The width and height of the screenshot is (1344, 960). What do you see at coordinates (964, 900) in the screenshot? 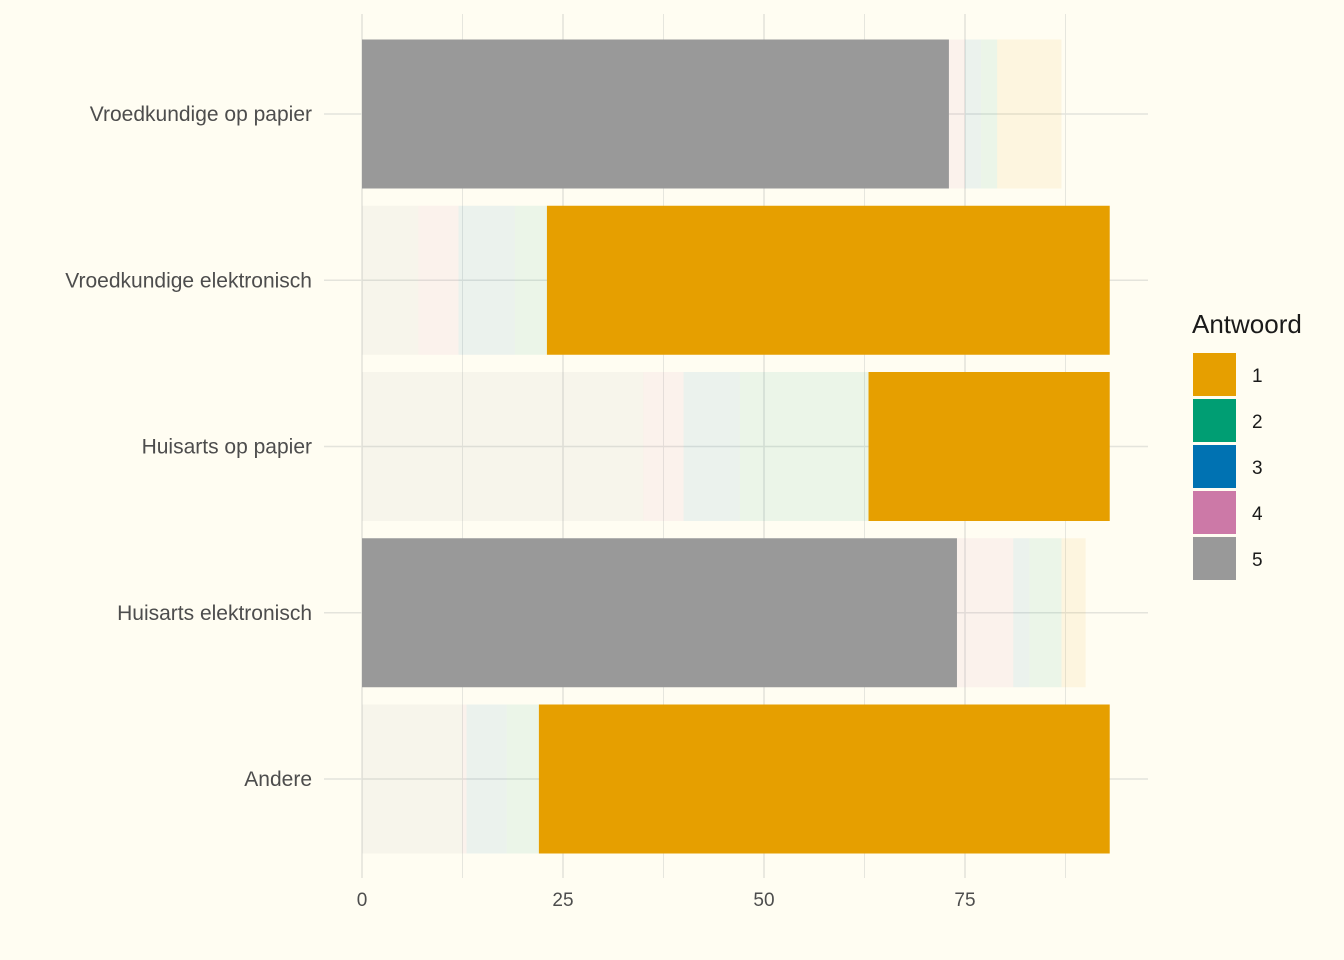
I see `x-tick-label: 75` at bounding box center [964, 900].